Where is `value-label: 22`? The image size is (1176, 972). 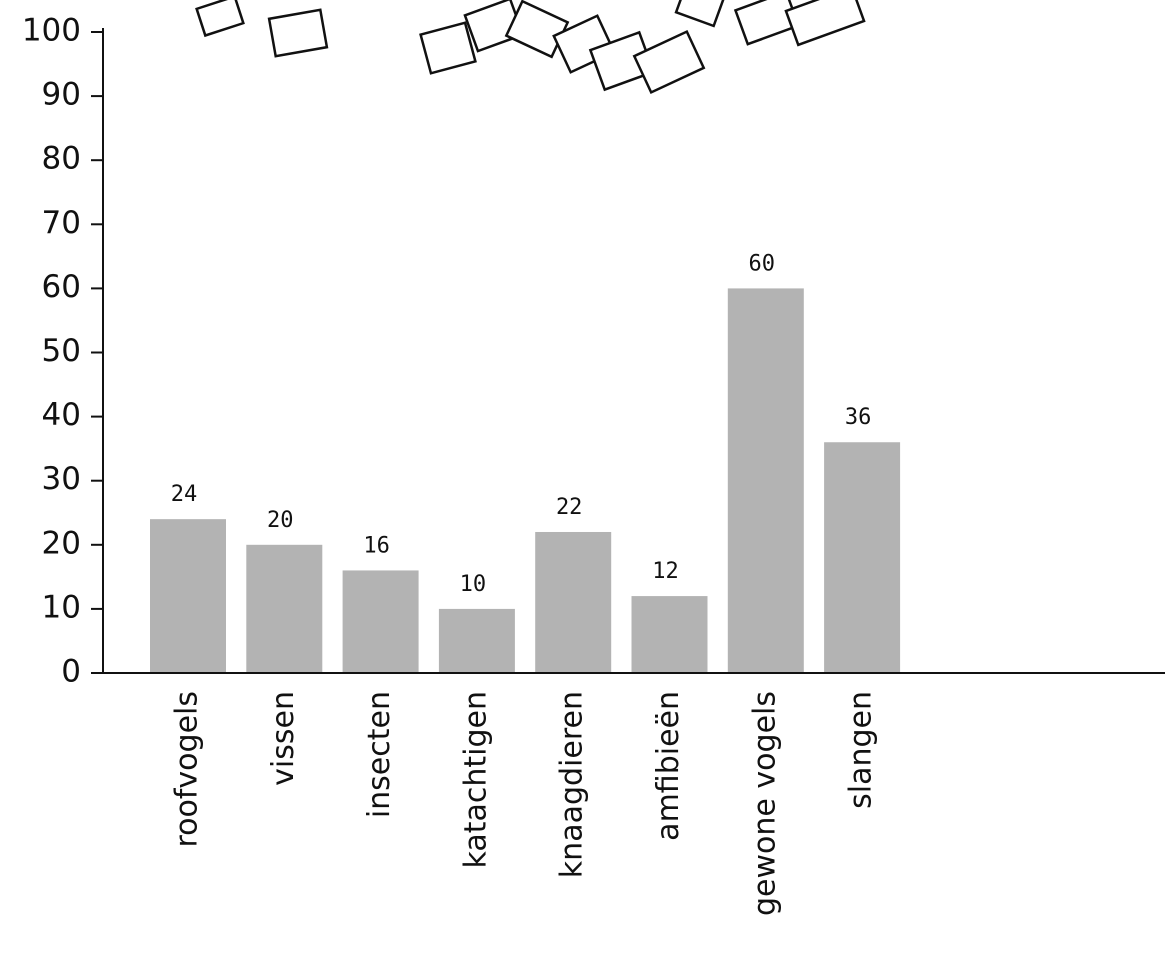 value-label: 22 is located at coordinates (569, 507).